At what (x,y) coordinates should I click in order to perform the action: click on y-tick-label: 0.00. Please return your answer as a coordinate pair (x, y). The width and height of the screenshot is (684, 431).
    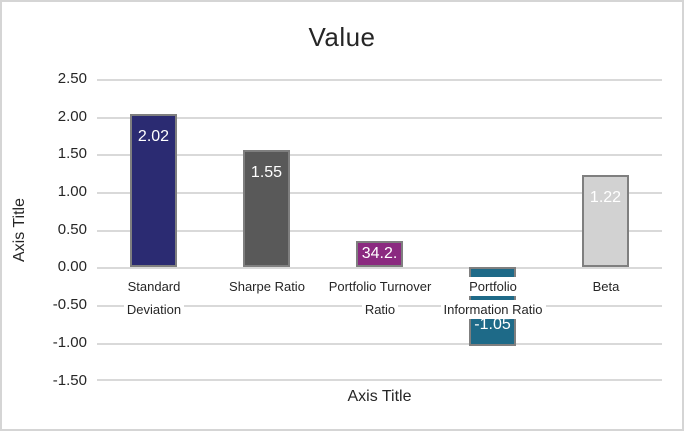
    Looking at the image, I should click on (72, 266).